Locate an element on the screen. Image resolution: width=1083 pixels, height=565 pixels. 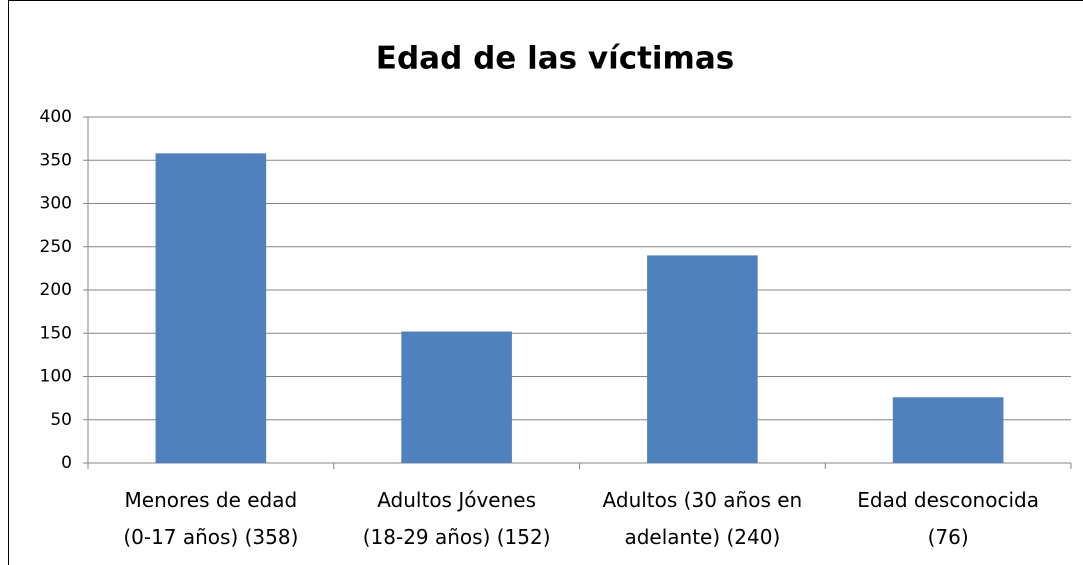
y-tick-label: 100 is located at coordinates (56, 377).